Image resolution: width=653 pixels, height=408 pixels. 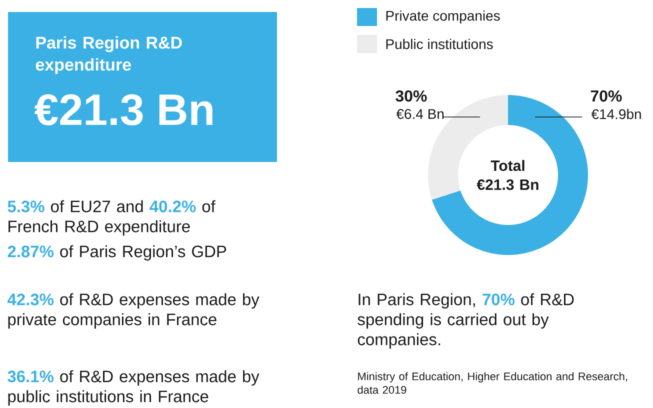 What do you see at coordinates (134, 388) in the screenshot?
I see `text: 36.1% of R&D expenses made by public institutions in France` at bounding box center [134, 388].